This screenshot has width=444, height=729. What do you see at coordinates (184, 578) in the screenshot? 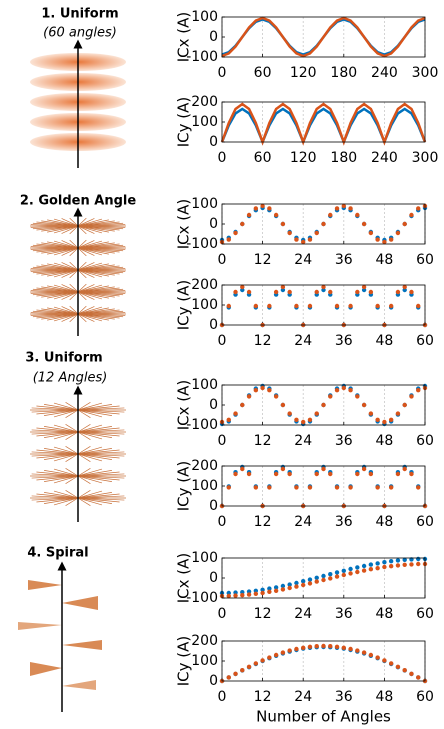
I see `y-axis-label: ICx (A)` at bounding box center [184, 578].